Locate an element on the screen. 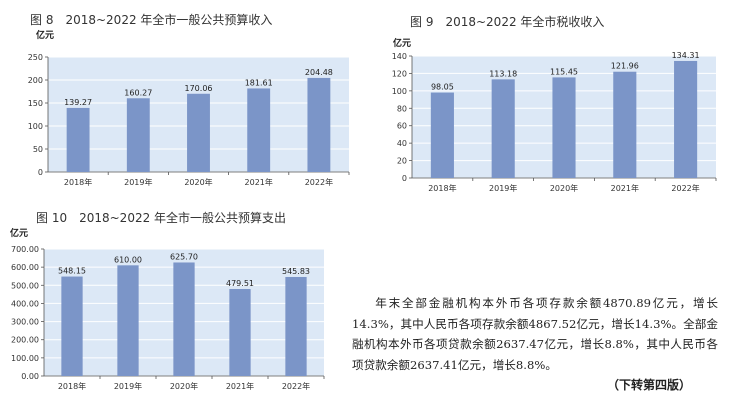 Image resolution: width=756 pixels, height=408 pixels. continued-note: （下转第四版） is located at coordinates (649, 385).